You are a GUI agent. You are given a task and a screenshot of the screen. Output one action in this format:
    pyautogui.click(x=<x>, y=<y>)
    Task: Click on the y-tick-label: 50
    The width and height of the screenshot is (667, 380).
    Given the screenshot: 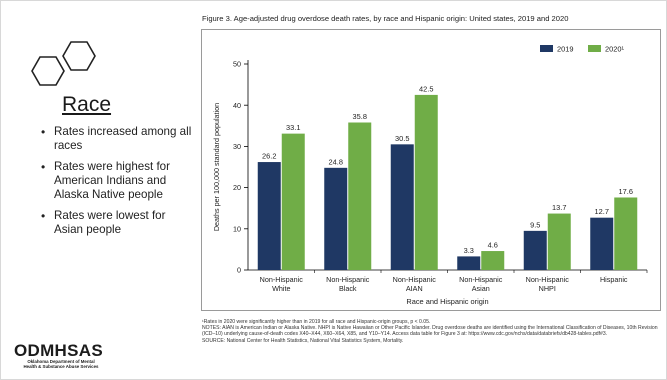 What is the action you would take?
    pyautogui.click(x=237, y=64)
    